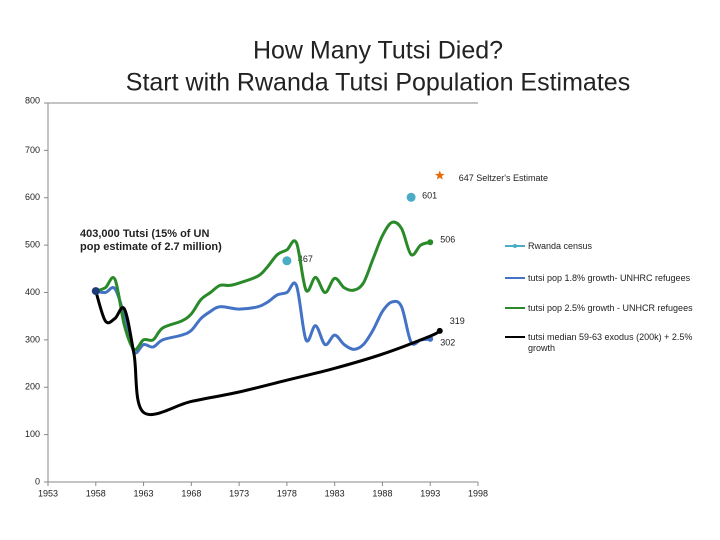 The width and height of the screenshot is (720, 540). Describe the element at coordinates (515, 246) in the screenshot. I see `legend-marker` at that location.